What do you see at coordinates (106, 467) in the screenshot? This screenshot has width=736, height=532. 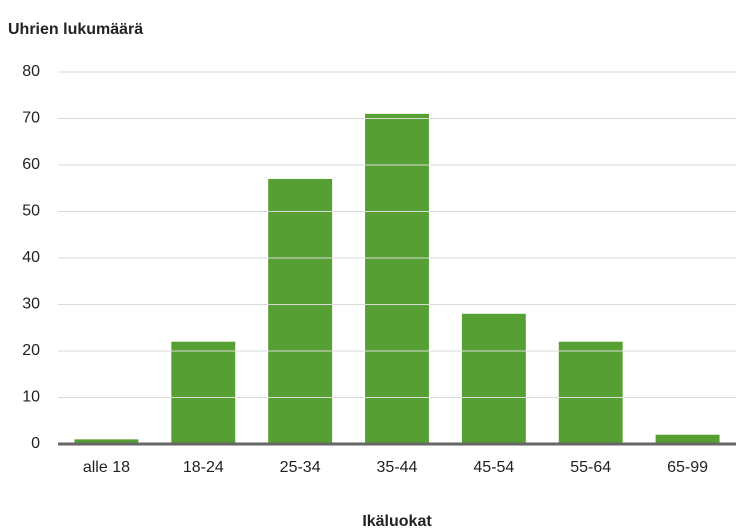 I see `x-tick-label: alle 18` at bounding box center [106, 467].